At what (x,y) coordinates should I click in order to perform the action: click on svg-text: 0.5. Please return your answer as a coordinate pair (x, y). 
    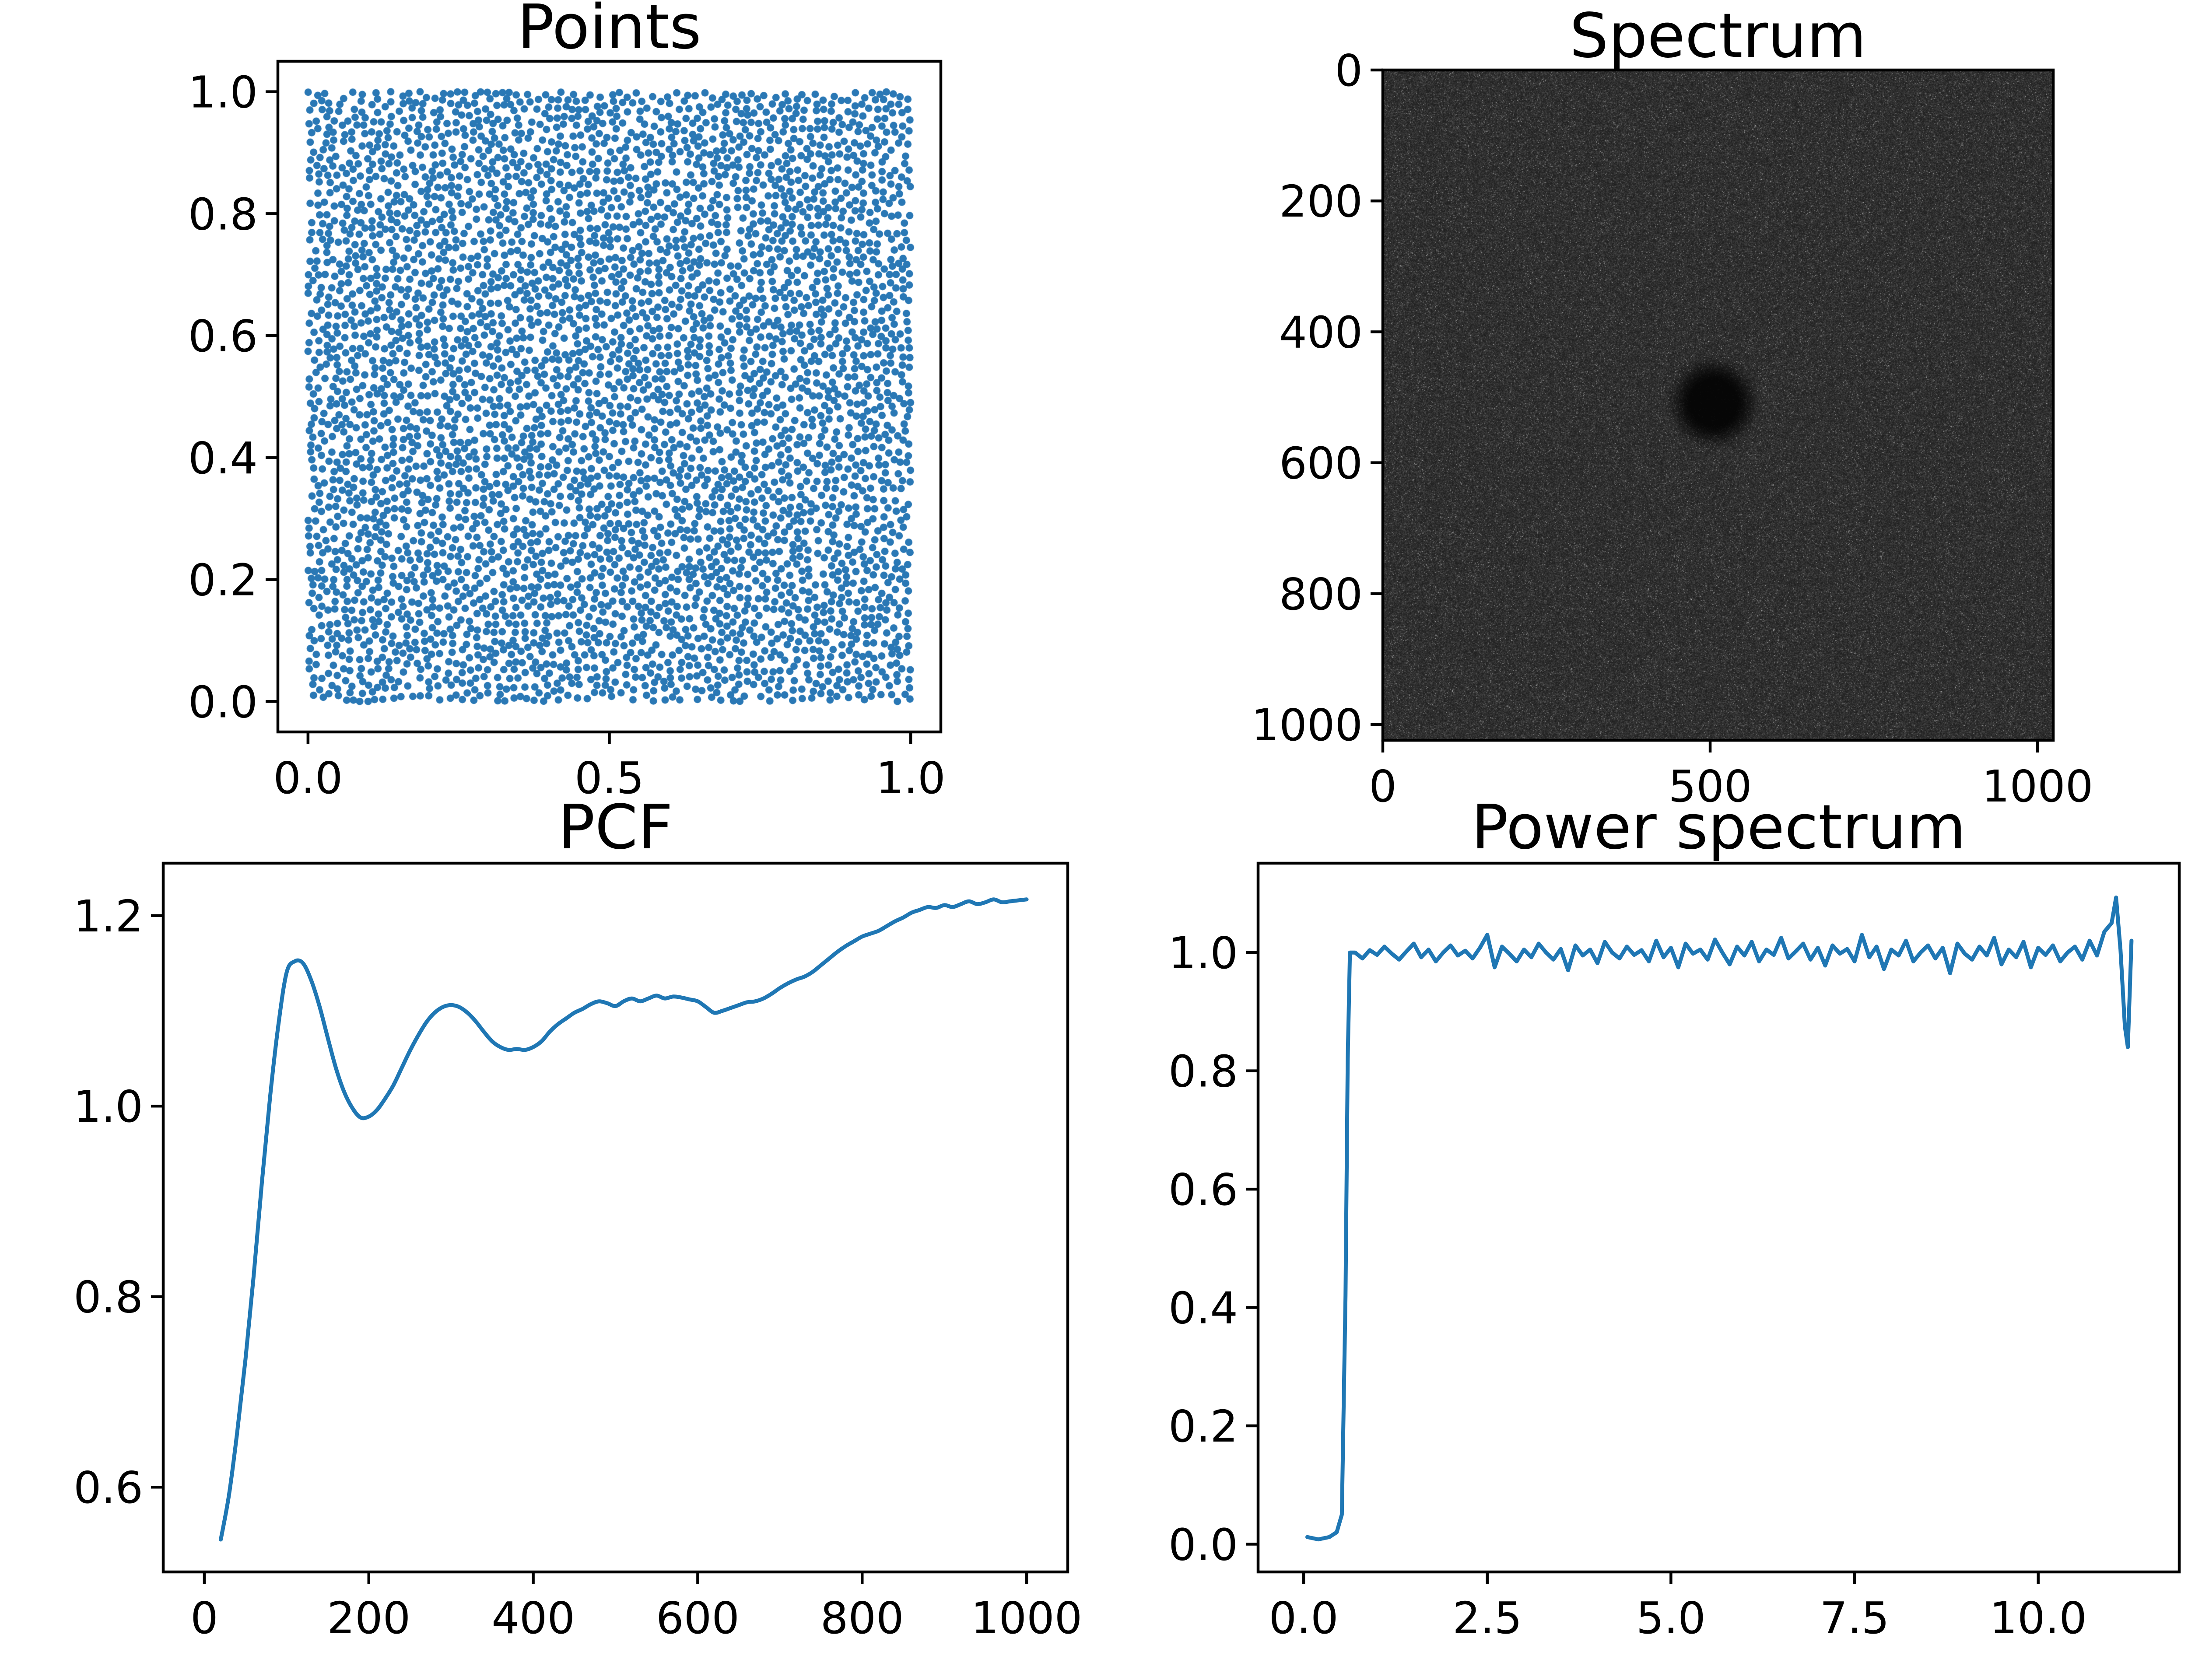
    Looking at the image, I should click on (609, 778).